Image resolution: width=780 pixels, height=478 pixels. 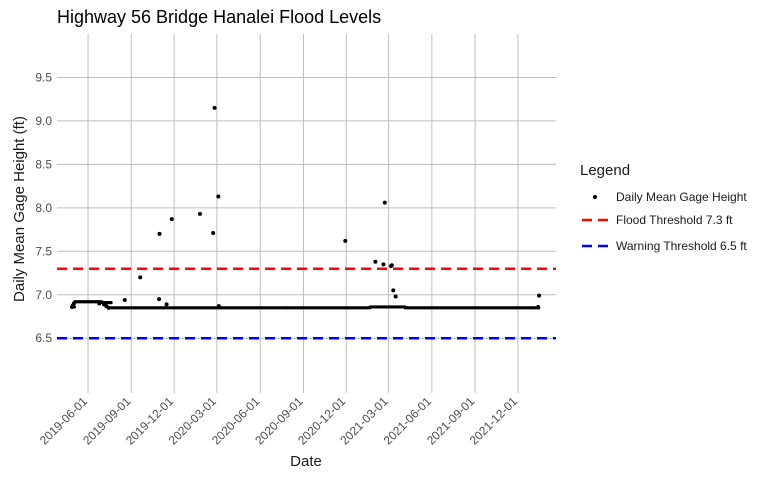 What do you see at coordinates (43, 295) in the screenshot?
I see `y-tick-label: 7.0` at bounding box center [43, 295].